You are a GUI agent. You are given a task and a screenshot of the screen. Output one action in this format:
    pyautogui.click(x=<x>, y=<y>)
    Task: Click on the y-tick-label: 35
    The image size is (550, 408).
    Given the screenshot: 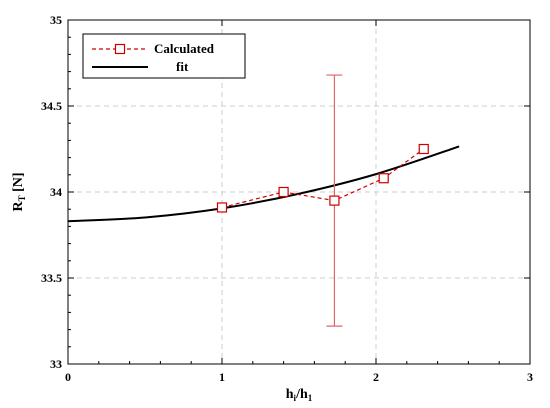 What is the action you would take?
    pyautogui.click(x=56, y=20)
    